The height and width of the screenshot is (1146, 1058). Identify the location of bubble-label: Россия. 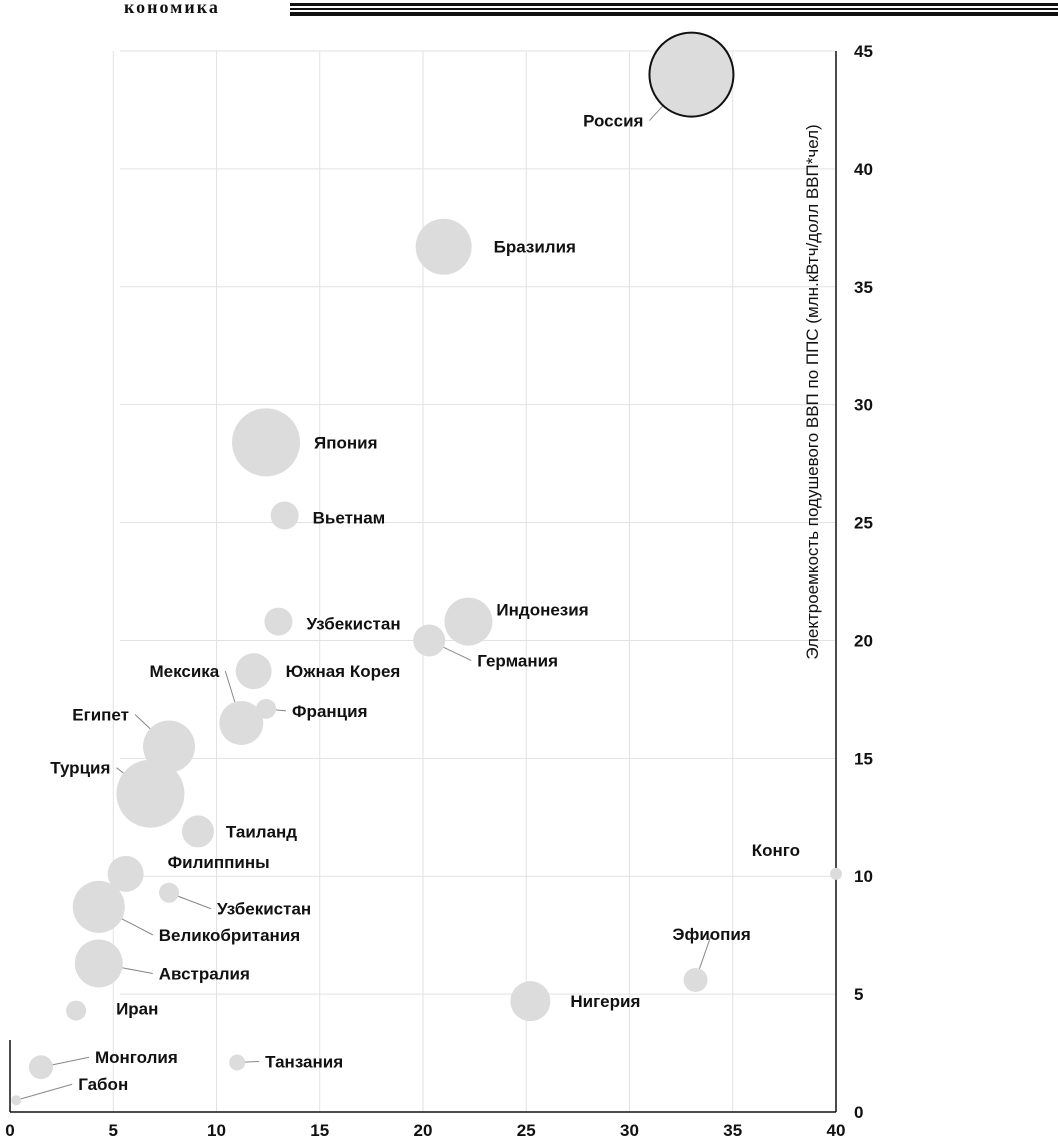
(613, 121).